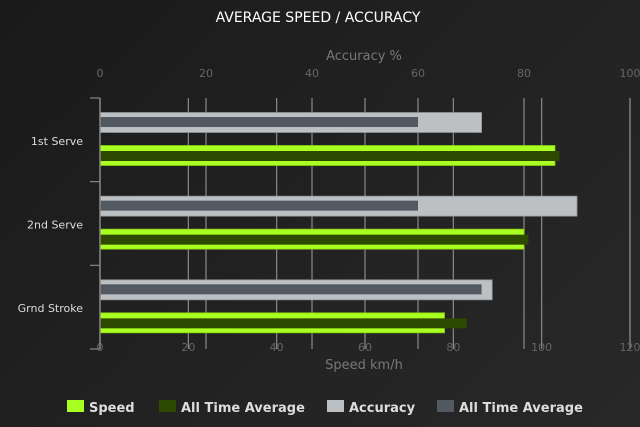 The image size is (640, 427). I want to click on top-tick-label: 0, so click(100, 73).